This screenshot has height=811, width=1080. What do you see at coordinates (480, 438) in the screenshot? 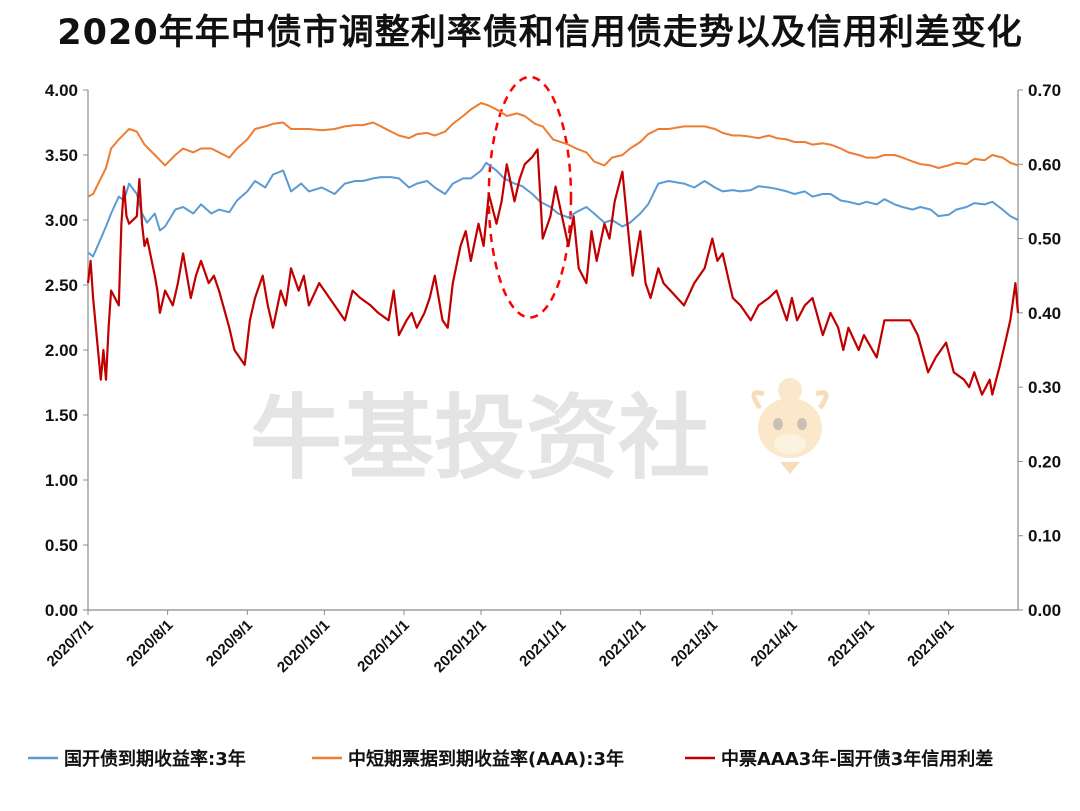
I see `watermark-text: 牛基投资社` at bounding box center [480, 438].